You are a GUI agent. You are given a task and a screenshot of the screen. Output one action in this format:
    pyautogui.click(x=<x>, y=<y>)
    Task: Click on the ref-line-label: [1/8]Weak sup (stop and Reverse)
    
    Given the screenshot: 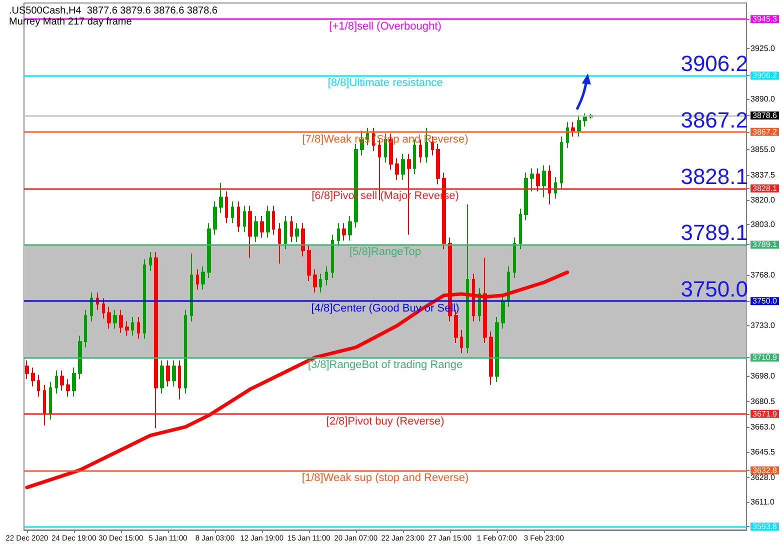 What is the action you would take?
    pyautogui.click(x=385, y=478)
    